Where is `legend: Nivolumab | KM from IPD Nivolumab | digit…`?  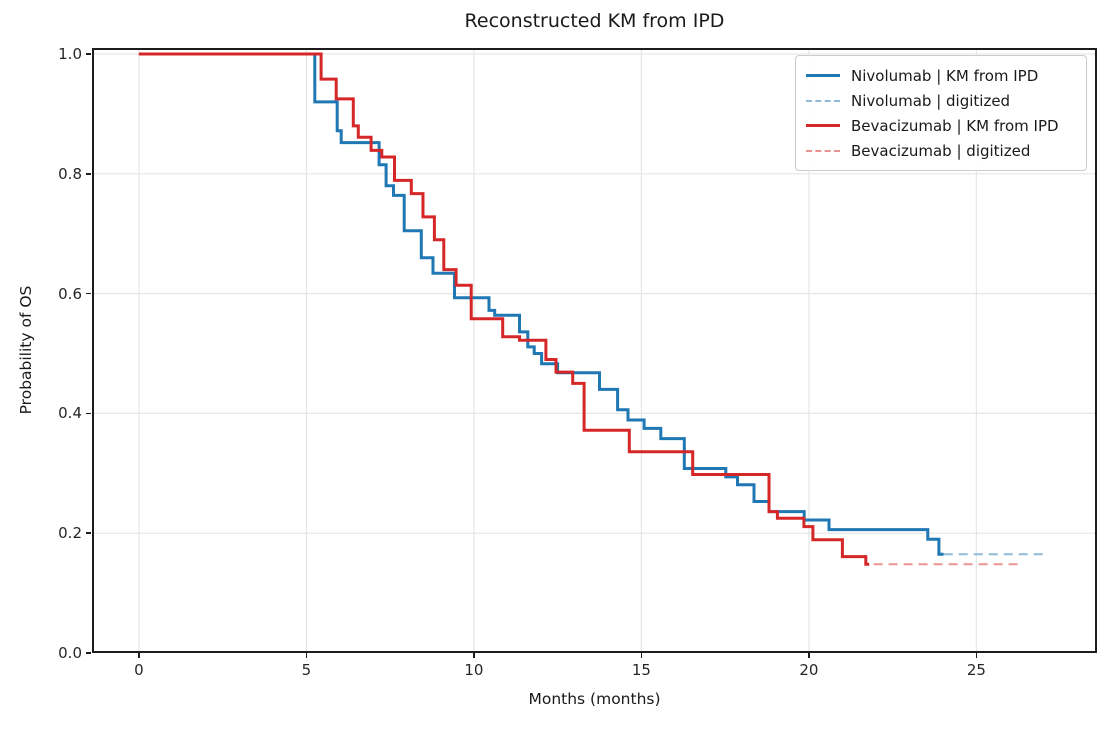 legend: Nivolumab | KM from IPD Nivolumab | digit… is located at coordinates (941, 113).